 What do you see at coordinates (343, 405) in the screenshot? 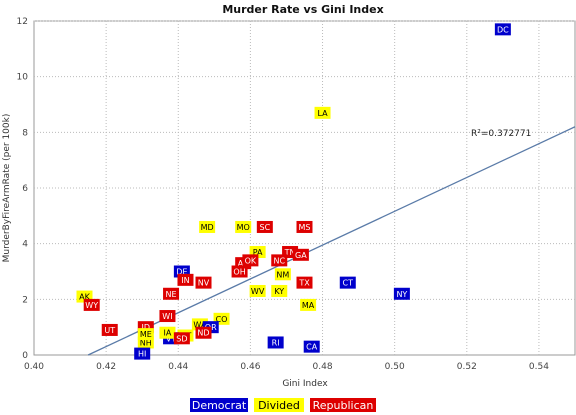
I see `legend-item: Republican` at bounding box center [343, 405].